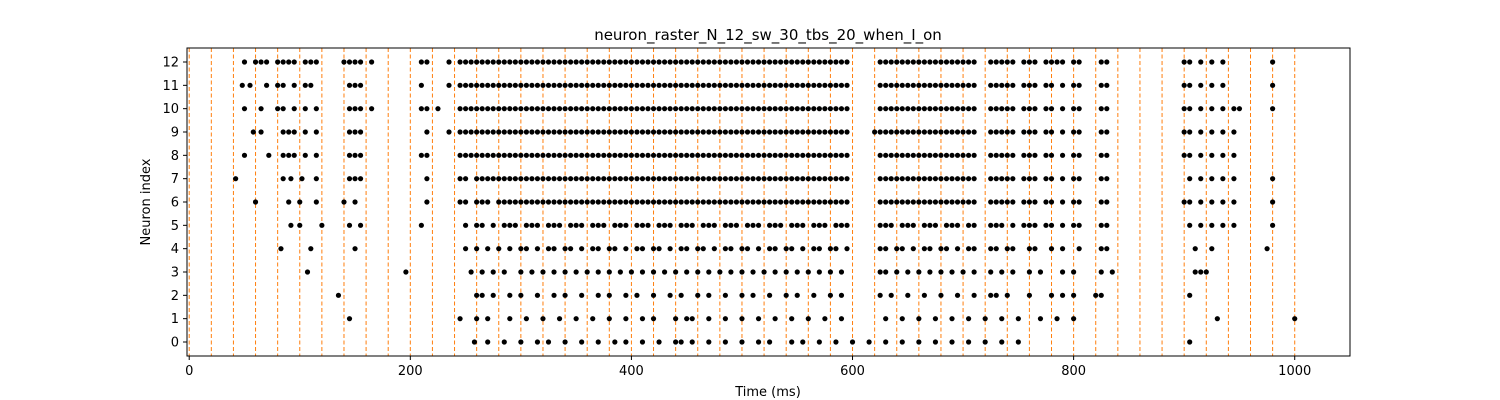  What do you see at coordinates (631, 371) in the screenshot?
I see `x-tick-label: 400` at bounding box center [631, 371].